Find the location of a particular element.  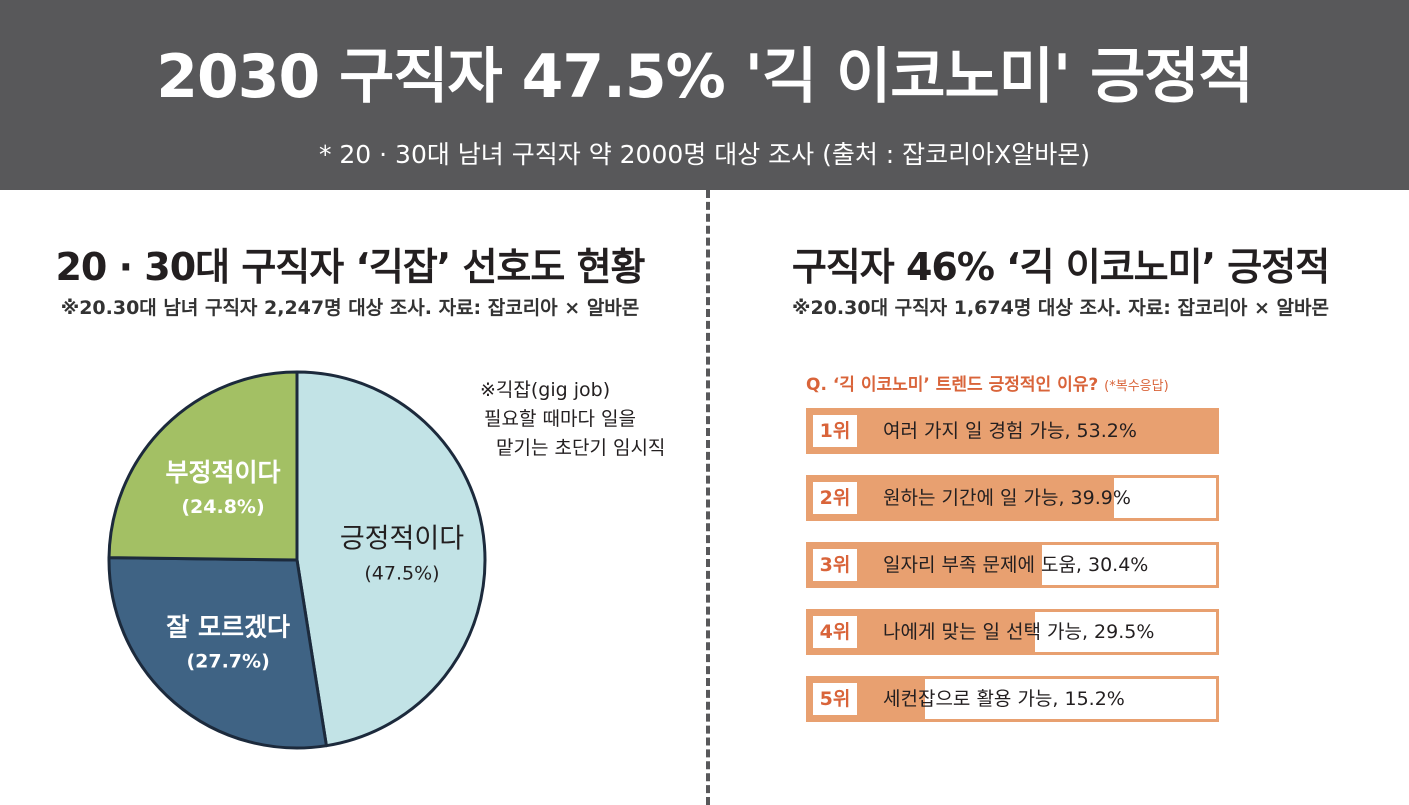

bar-rank: 5위 is located at coordinates (835, 699).